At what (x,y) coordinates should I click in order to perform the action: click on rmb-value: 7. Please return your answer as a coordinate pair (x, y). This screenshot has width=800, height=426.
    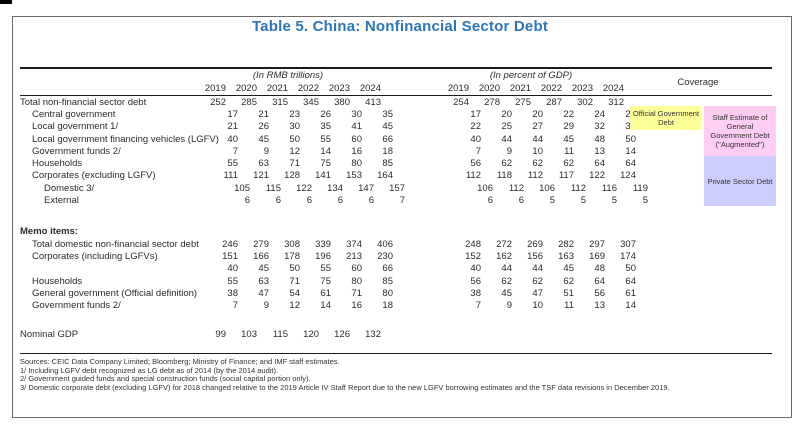
    Looking at the image, I should click on (235, 151).